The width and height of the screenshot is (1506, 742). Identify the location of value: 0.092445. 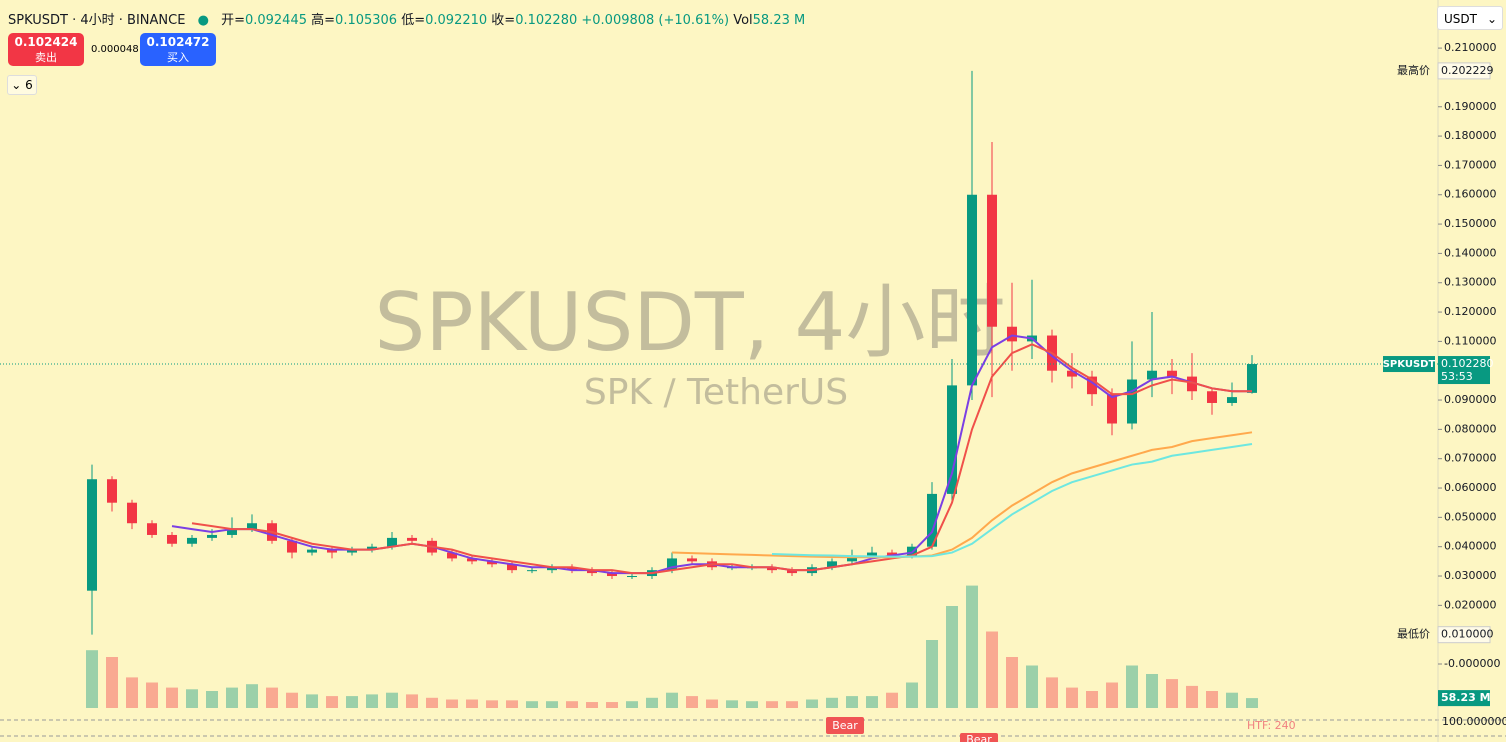
(275, 20).